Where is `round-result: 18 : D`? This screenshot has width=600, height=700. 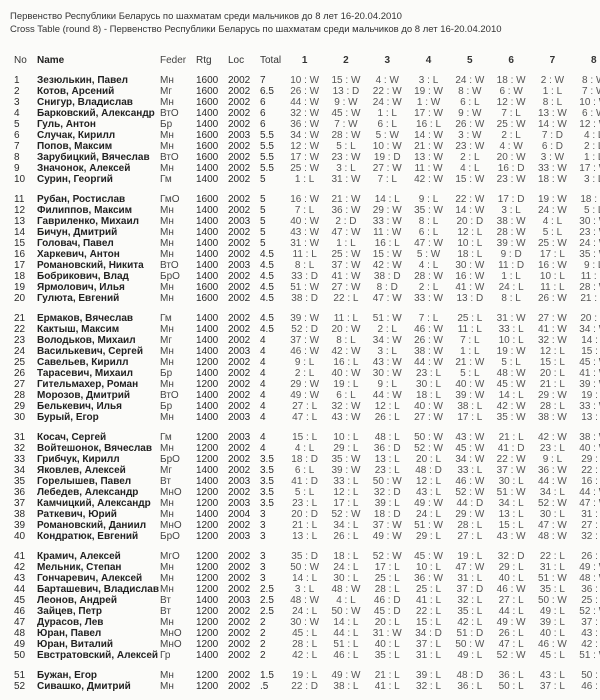
round-result: 18 : D is located at coordinates (304, 459).